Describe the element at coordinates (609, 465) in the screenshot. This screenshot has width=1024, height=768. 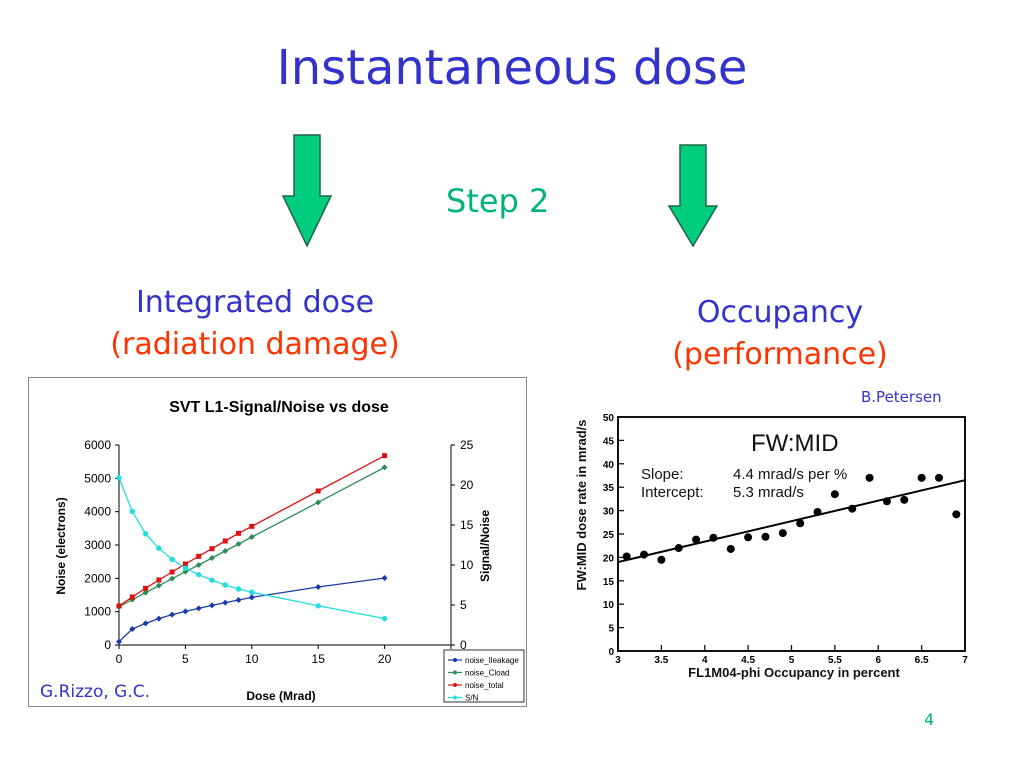
I see `y-tick-label: 40` at that location.